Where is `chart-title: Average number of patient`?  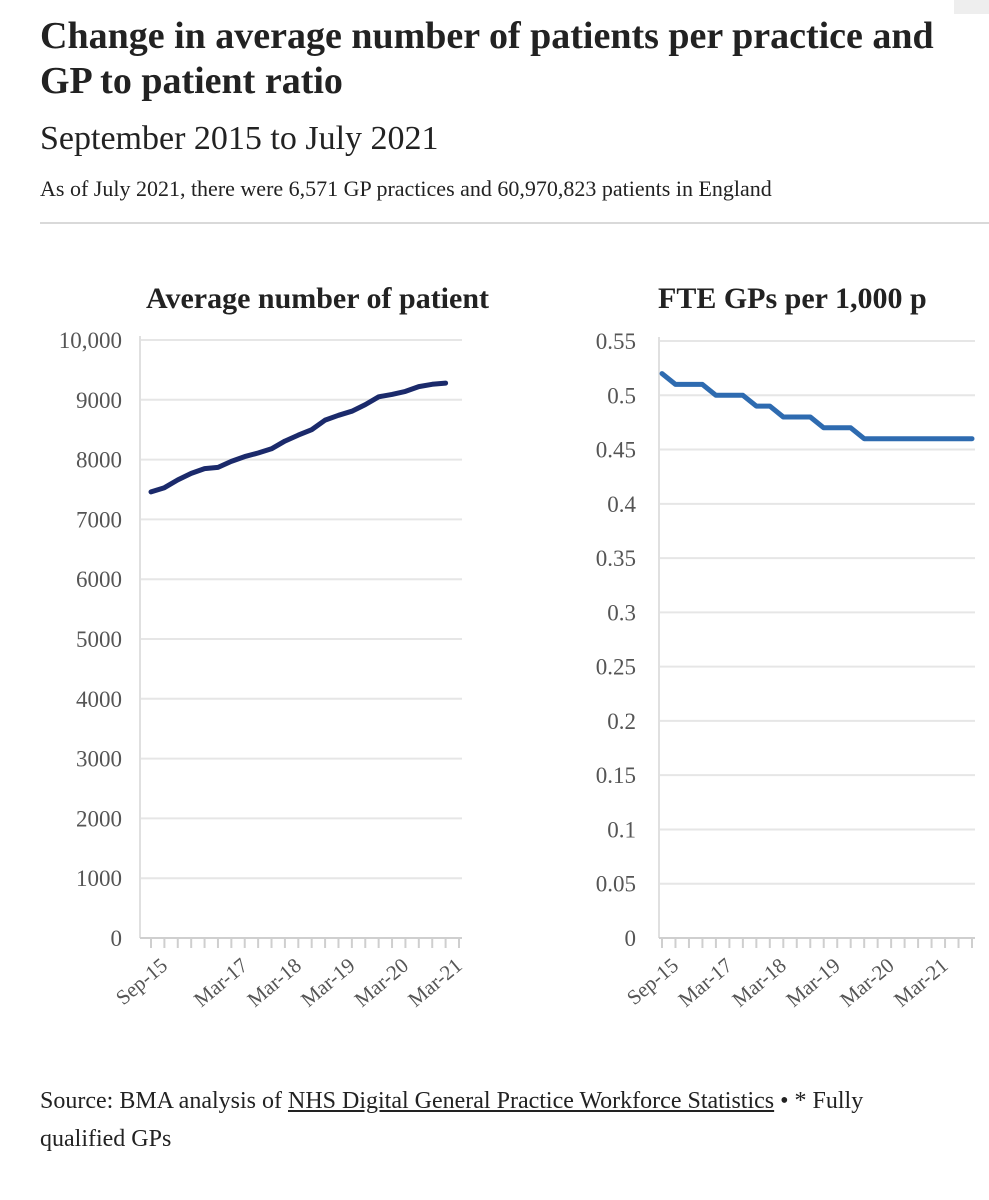
chart-title: Average number of patient is located at coordinates (318, 298).